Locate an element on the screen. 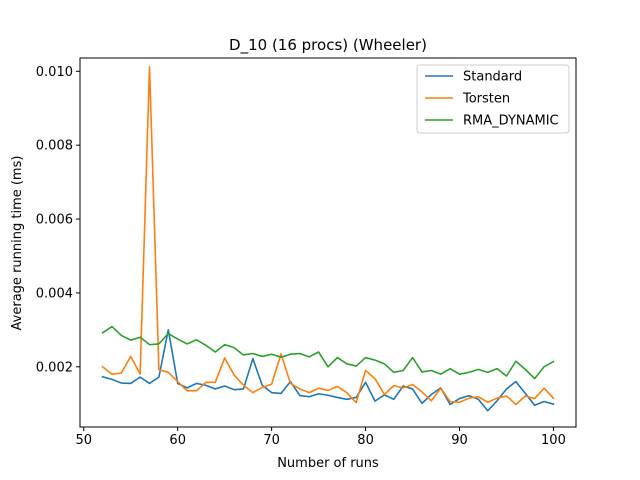  x-axis: 50 60 70 80 90 100 is located at coordinates (320, 437).